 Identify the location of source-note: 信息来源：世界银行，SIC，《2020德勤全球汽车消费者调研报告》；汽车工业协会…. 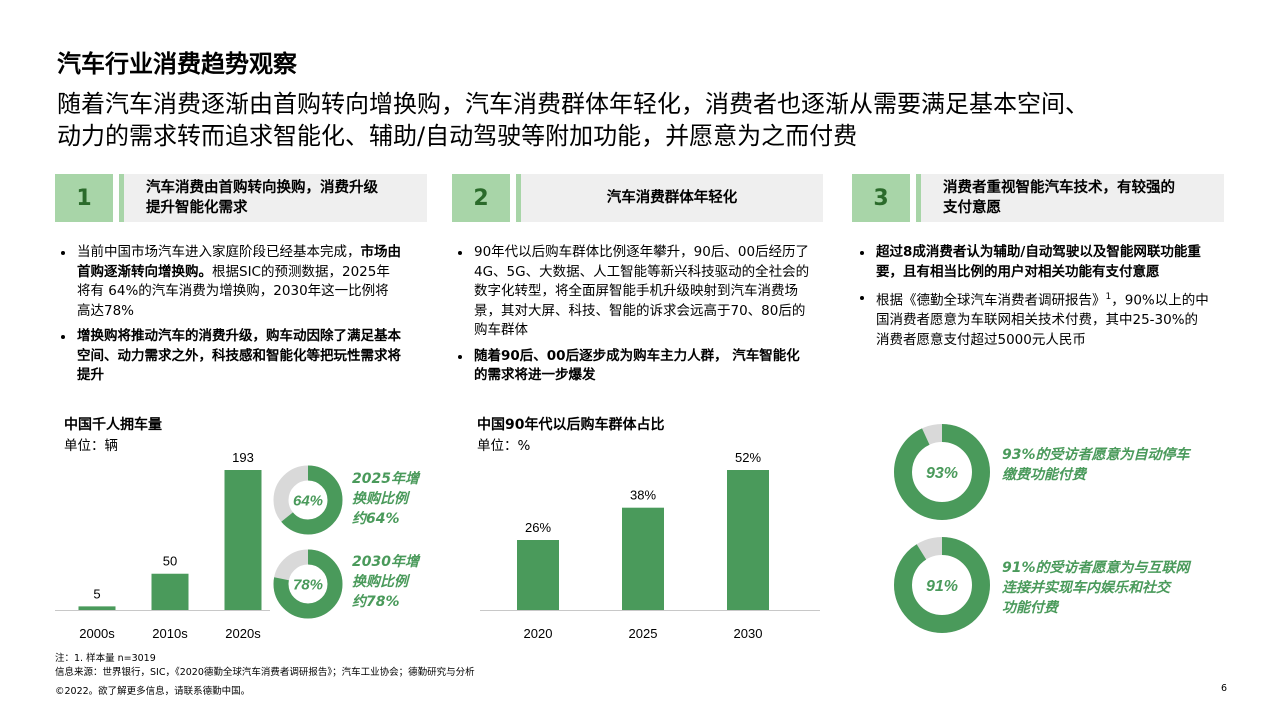
(265, 672).